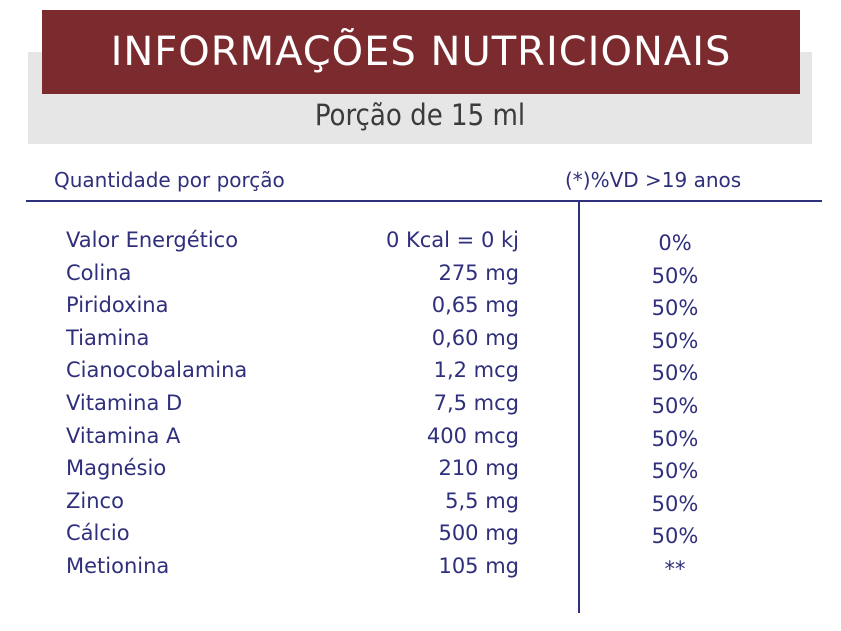 The width and height of the screenshot is (841, 631). What do you see at coordinates (675, 243) in the screenshot?
I see `nutrient-vd: 0%` at bounding box center [675, 243].